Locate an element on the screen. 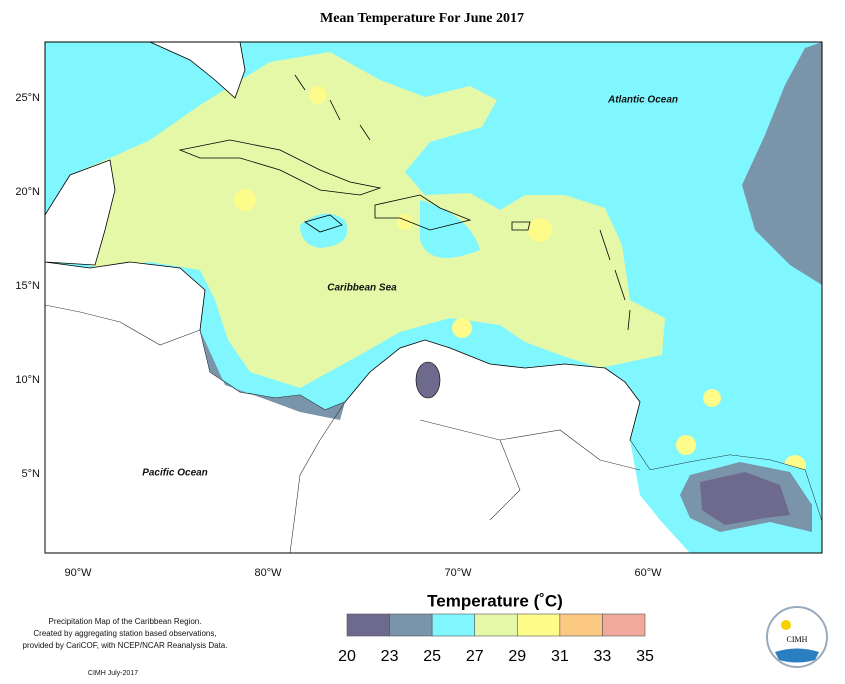 The height and width of the screenshot is (684, 845). legend-tick-label: 33 is located at coordinates (603, 656).